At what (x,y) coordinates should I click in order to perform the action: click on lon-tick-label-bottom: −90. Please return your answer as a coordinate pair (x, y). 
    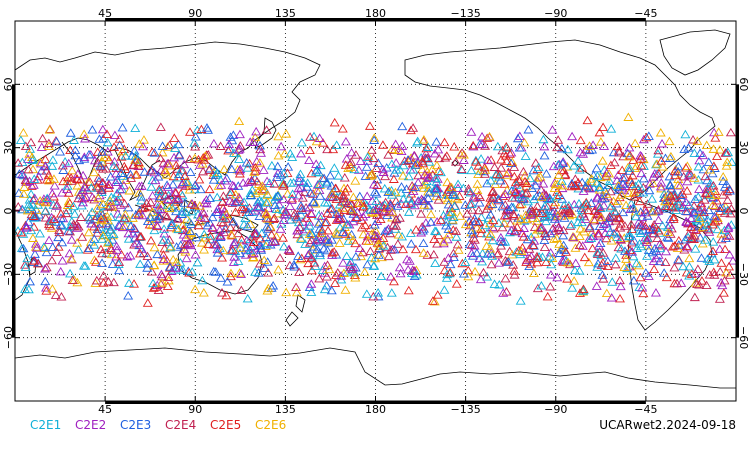
    Looking at the image, I should click on (555, 409).